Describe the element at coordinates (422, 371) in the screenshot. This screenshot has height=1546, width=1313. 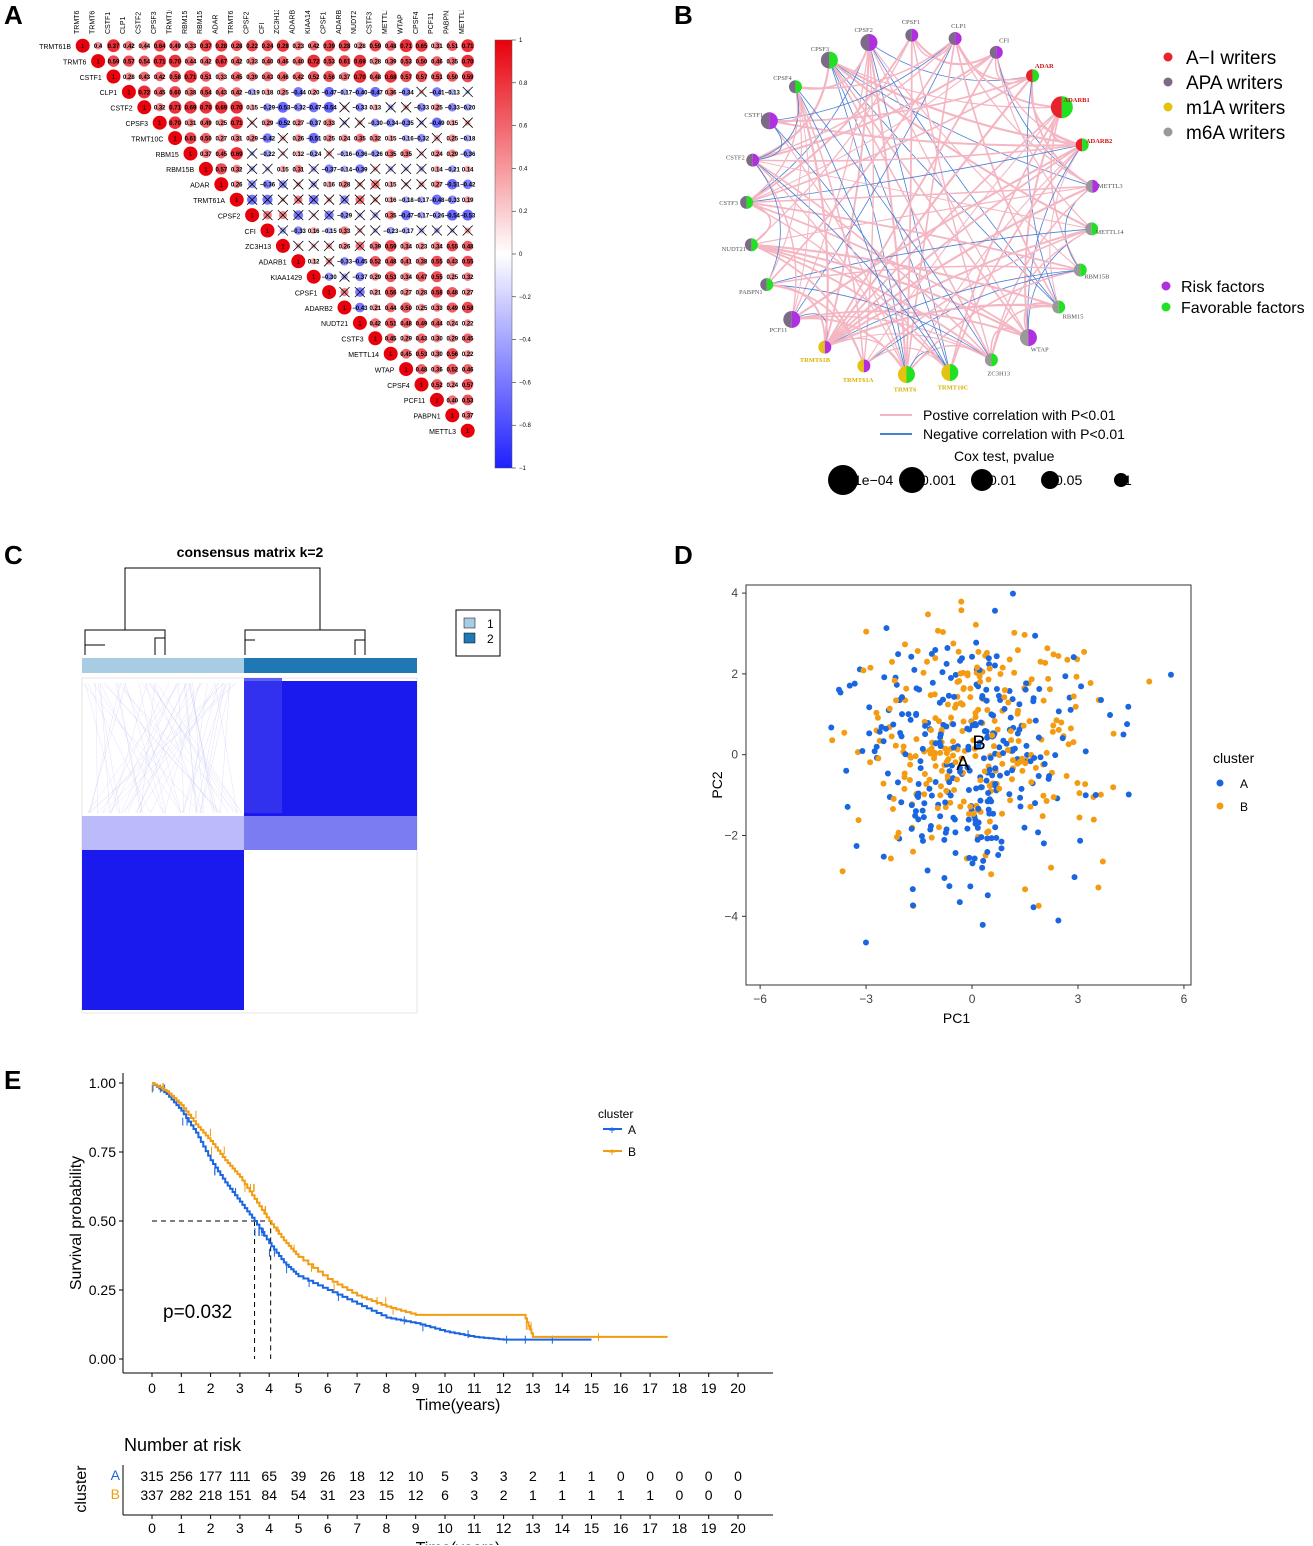
I see `matrix-cell-value: 0.48` at that location.